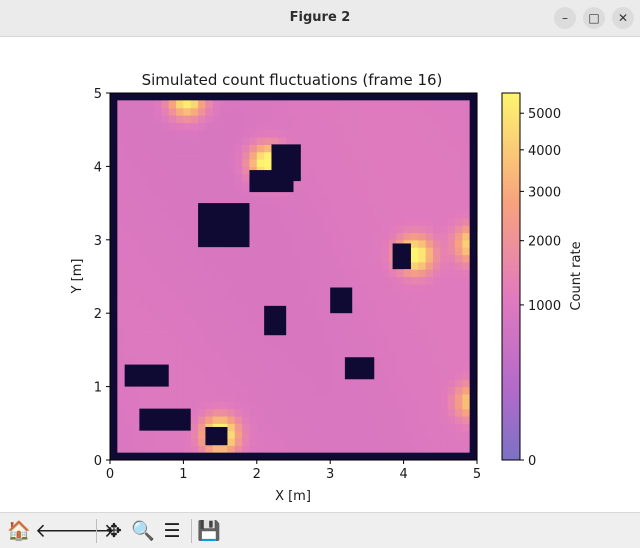 This screenshot has width=640, height=548. I want to click on maximize-icon: □, so click(594, 18).